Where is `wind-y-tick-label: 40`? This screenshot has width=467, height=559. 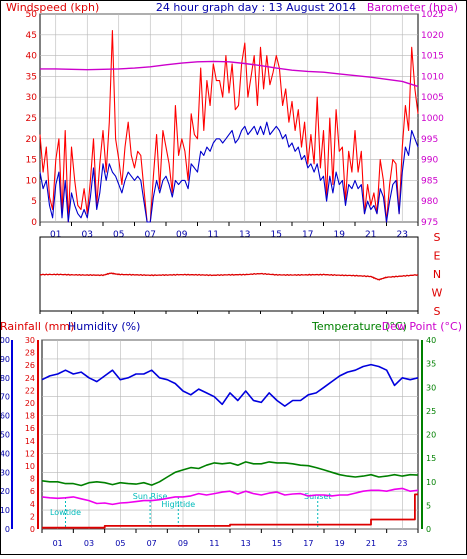 wind-y-tick-label: 40 is located at coordinates (32, 57).